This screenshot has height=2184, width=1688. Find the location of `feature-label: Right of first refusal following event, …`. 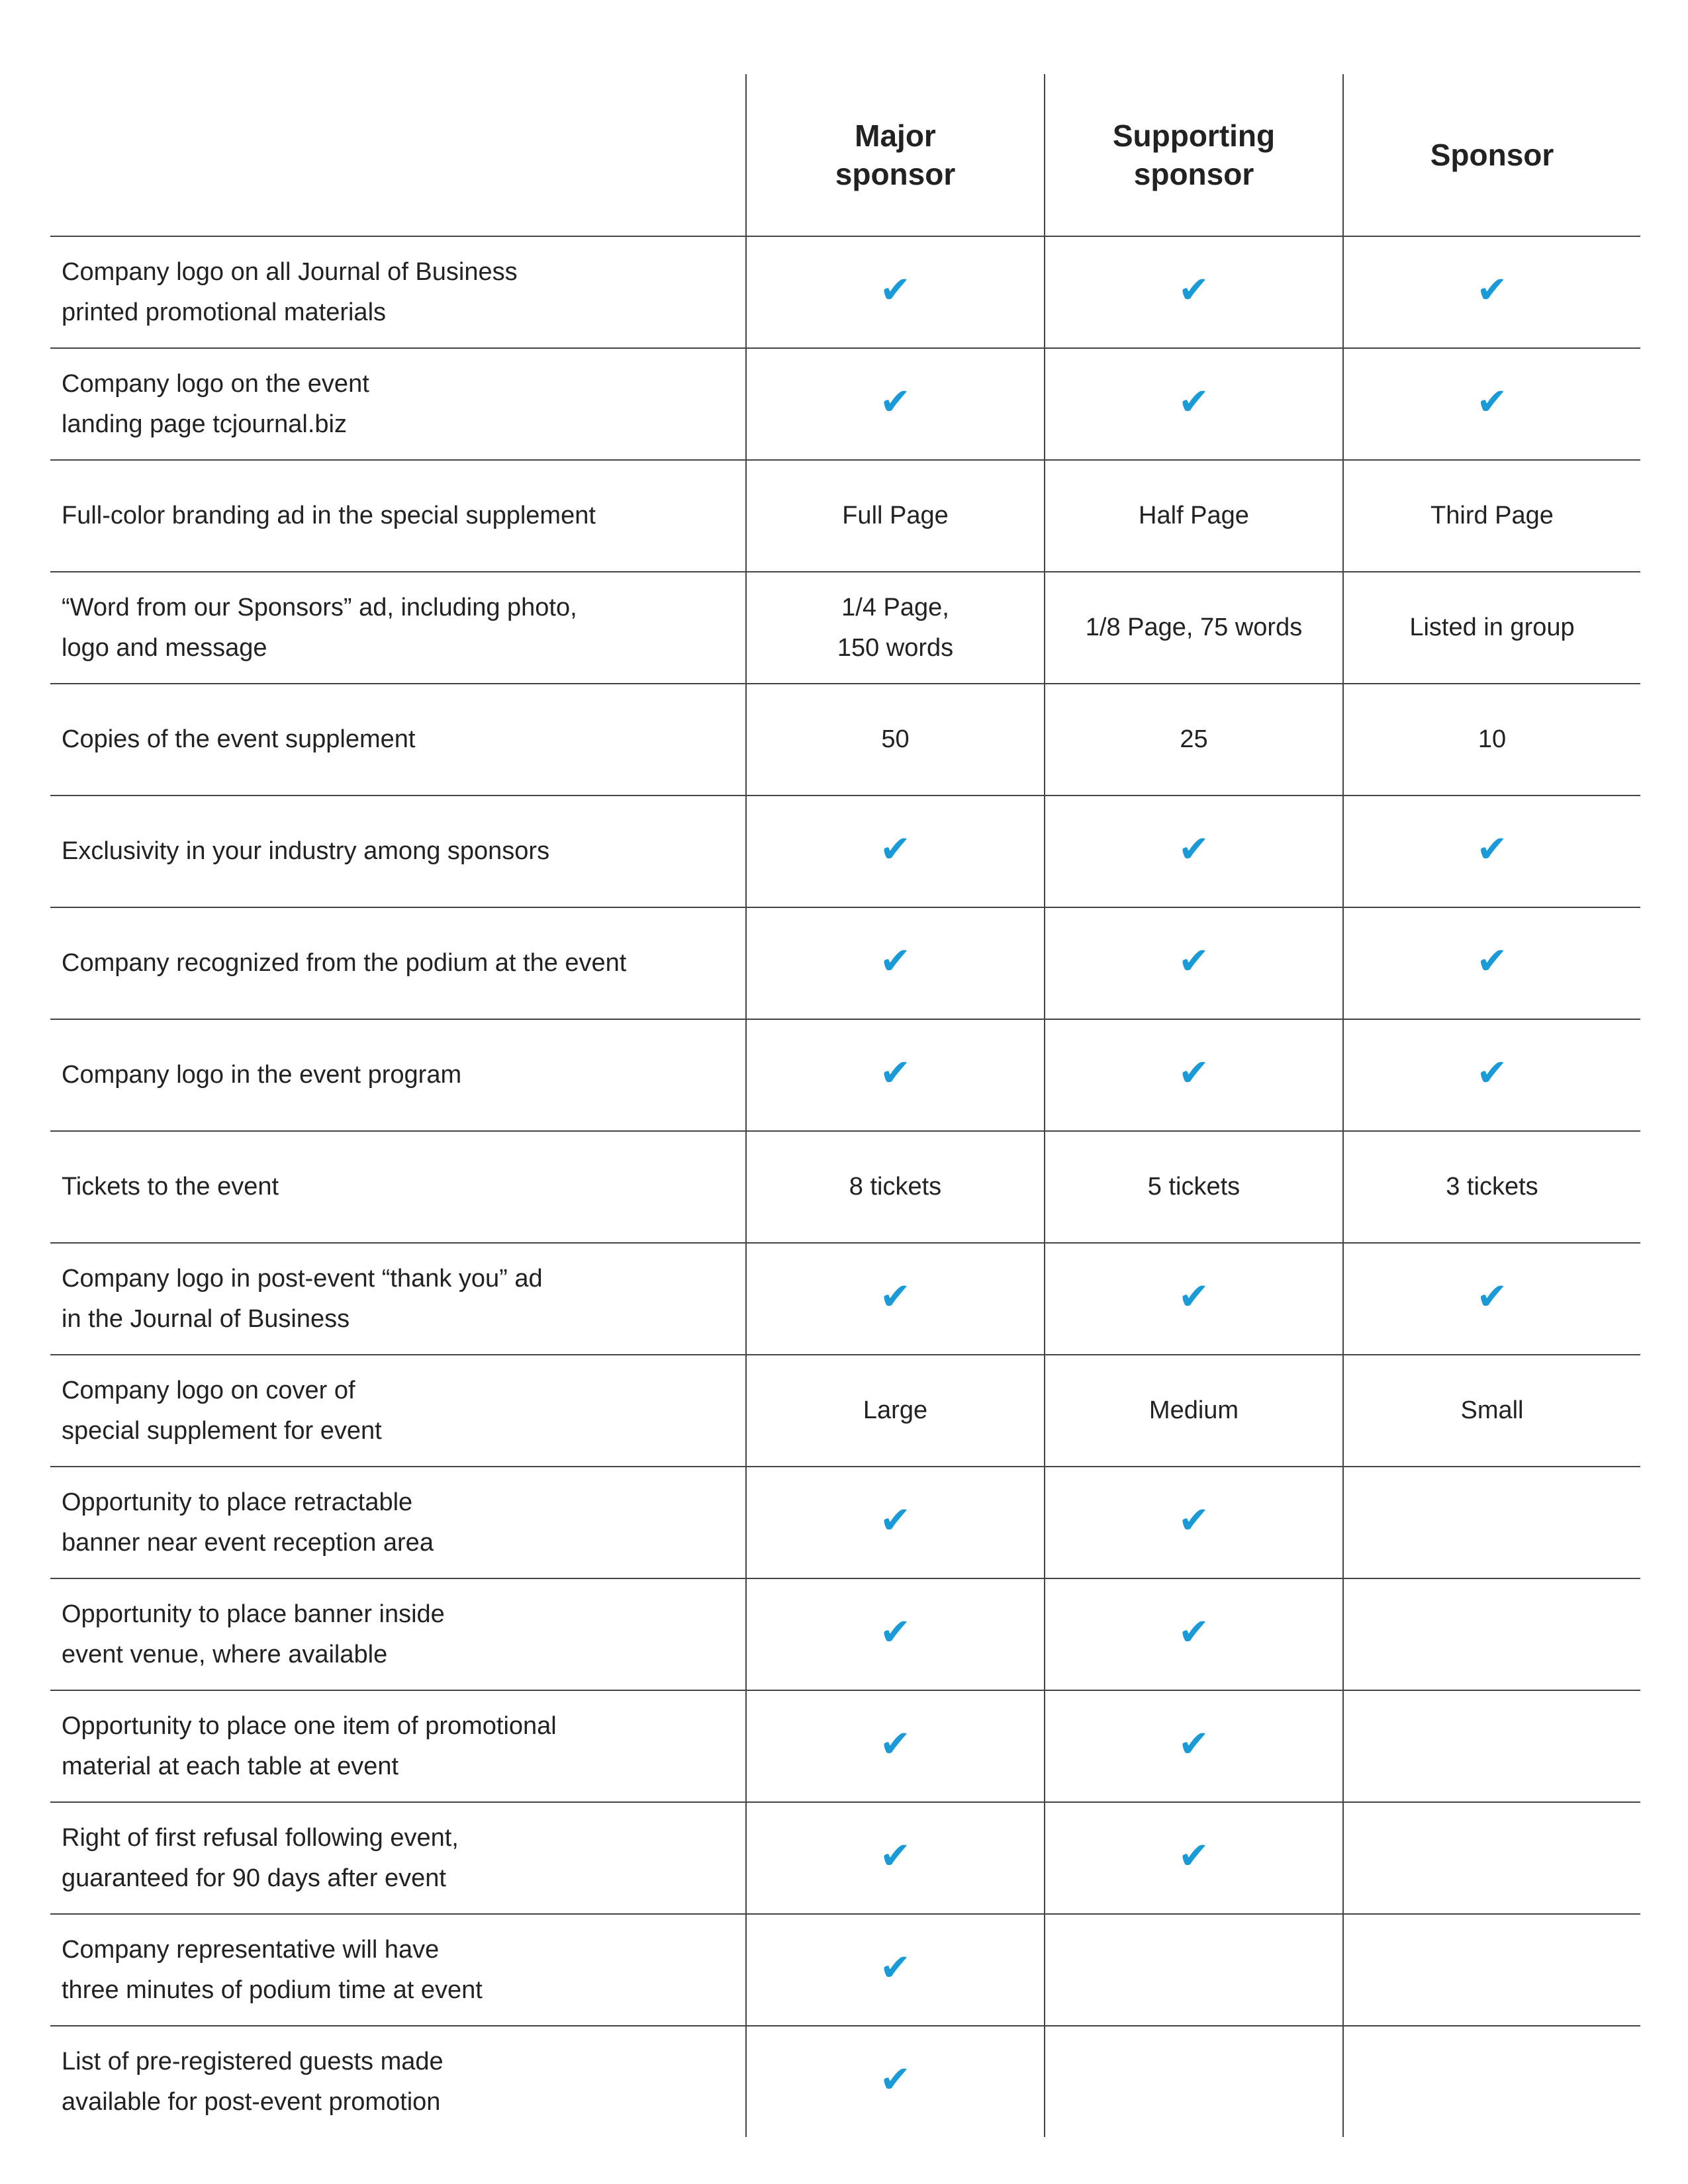

feature-label: Right of first refusal following event, … is located at coordinates (398, 1857).